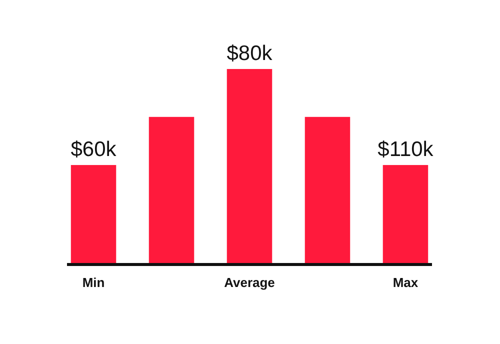  What do you see at coordinates (93, 150) in the screenshot?
I see `annotation: $60k` at bounding box center [93, 150].